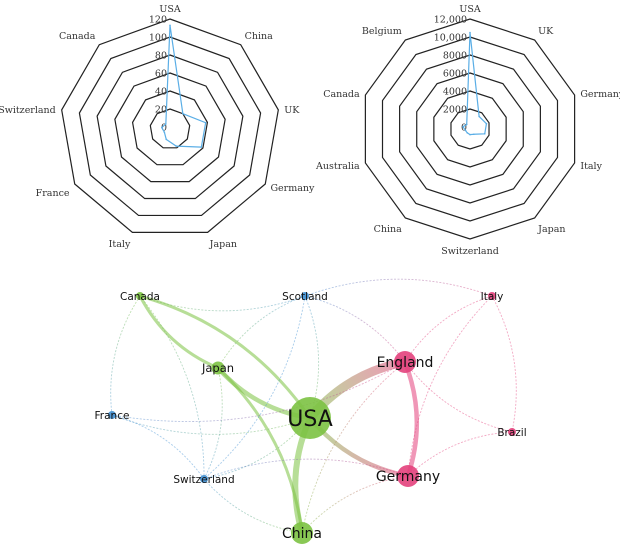 The width and height of the screenshot is (620, 546). I want to click on network-node-scotland, so click(305, 296).